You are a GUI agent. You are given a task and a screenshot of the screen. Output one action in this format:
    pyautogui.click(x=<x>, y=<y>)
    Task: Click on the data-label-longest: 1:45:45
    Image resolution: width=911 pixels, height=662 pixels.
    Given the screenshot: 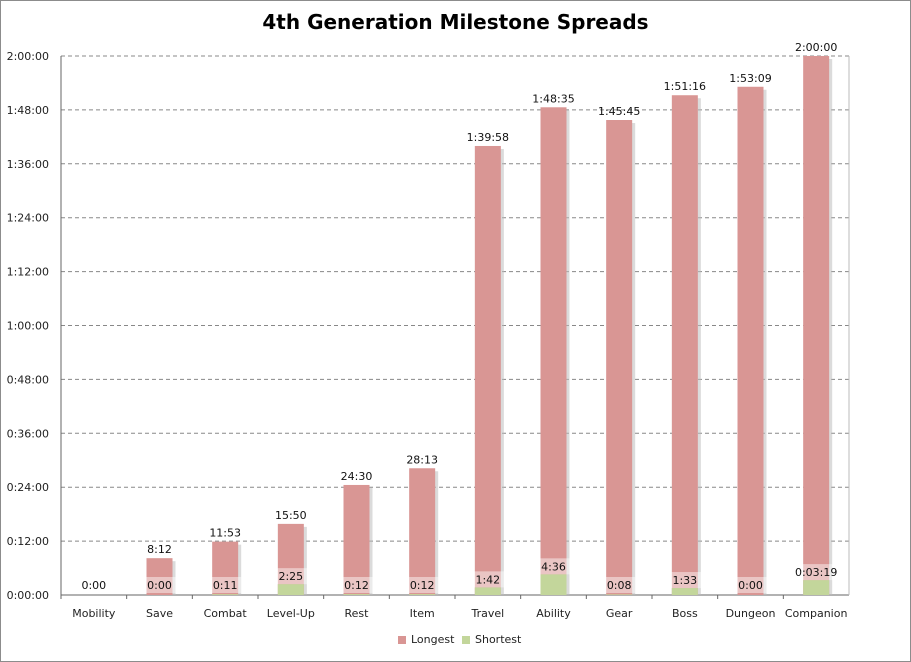 What is the action you would take?
    pyautogui.click(x=619, y=111)
    